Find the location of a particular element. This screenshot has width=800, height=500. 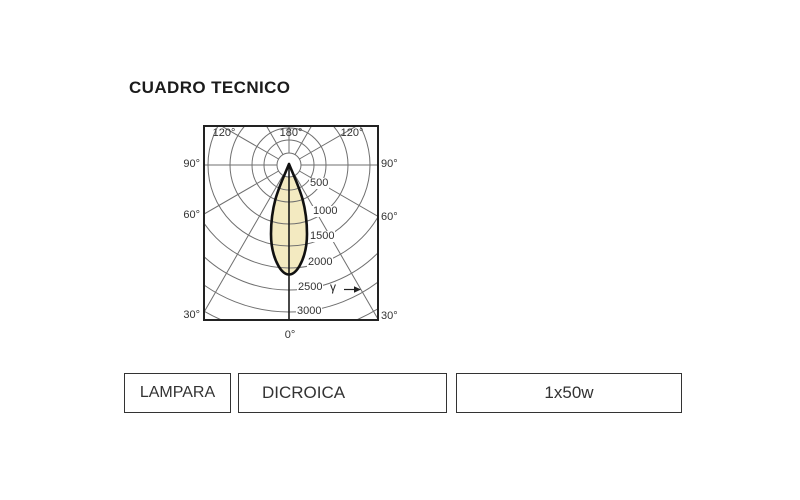

spec-cell-dicroica: DICROICA is located at coordinates (342, 393).